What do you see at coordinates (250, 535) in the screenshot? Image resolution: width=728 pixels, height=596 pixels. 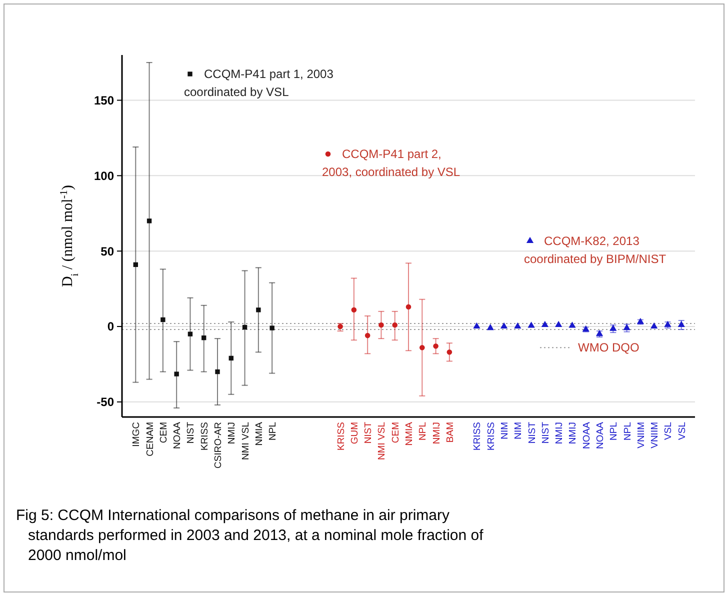 I see `caption: Fig 5: CCQM International comparisons of methane in air primary standards performed in 2003 and 2013, at a nominal mole fraction of 2000 nmol/mol` at bounding box center [250, 535].